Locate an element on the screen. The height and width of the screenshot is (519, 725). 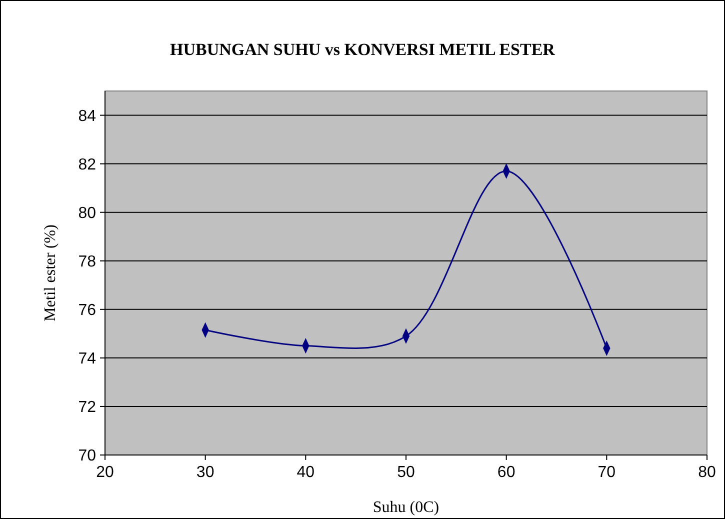
y-tick-label: 72 is located at coordinates (87, 407).